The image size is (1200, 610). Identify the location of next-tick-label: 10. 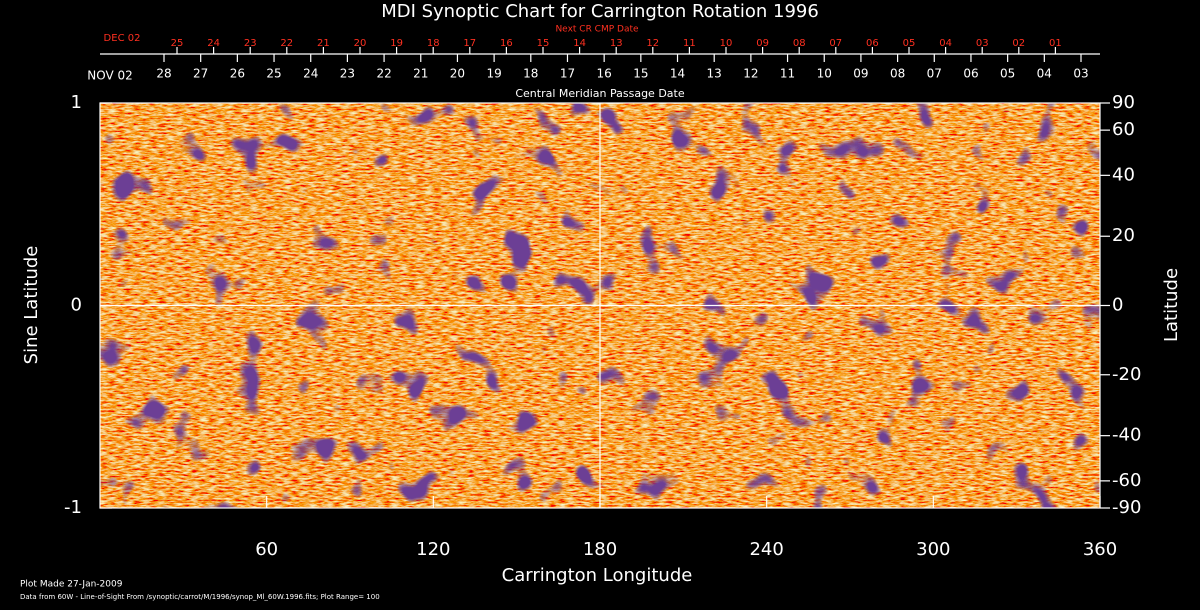
(726, 43).